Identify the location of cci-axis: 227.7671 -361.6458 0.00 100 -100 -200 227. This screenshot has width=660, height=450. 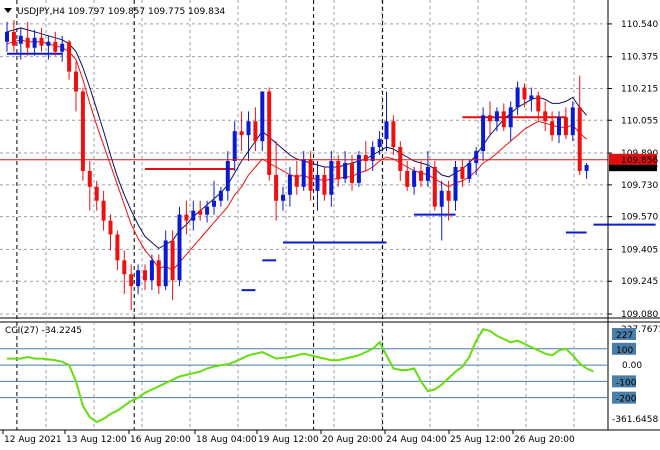
(636, 375).